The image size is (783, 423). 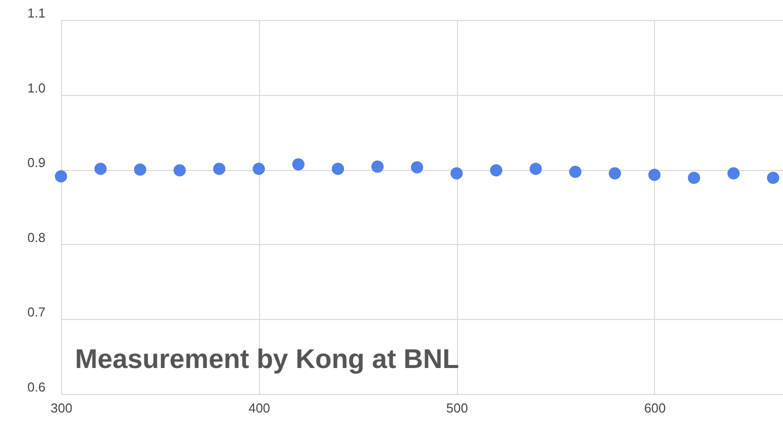 What do you see at coordinates (655, 408) in the screenshot?
I see `x-tick-label: 600` at bounding box center [655, 408].